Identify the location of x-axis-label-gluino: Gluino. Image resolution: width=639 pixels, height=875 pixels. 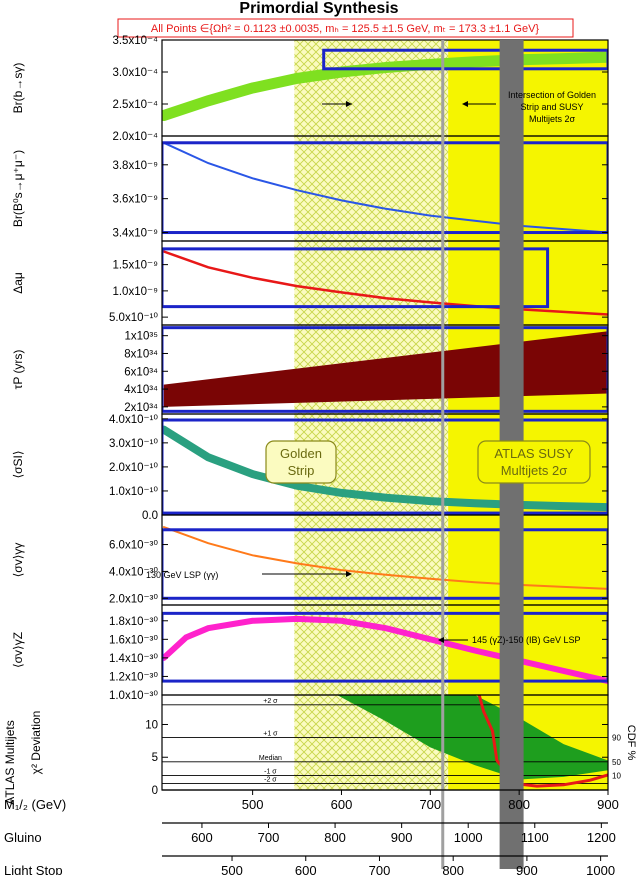
(23, 837).